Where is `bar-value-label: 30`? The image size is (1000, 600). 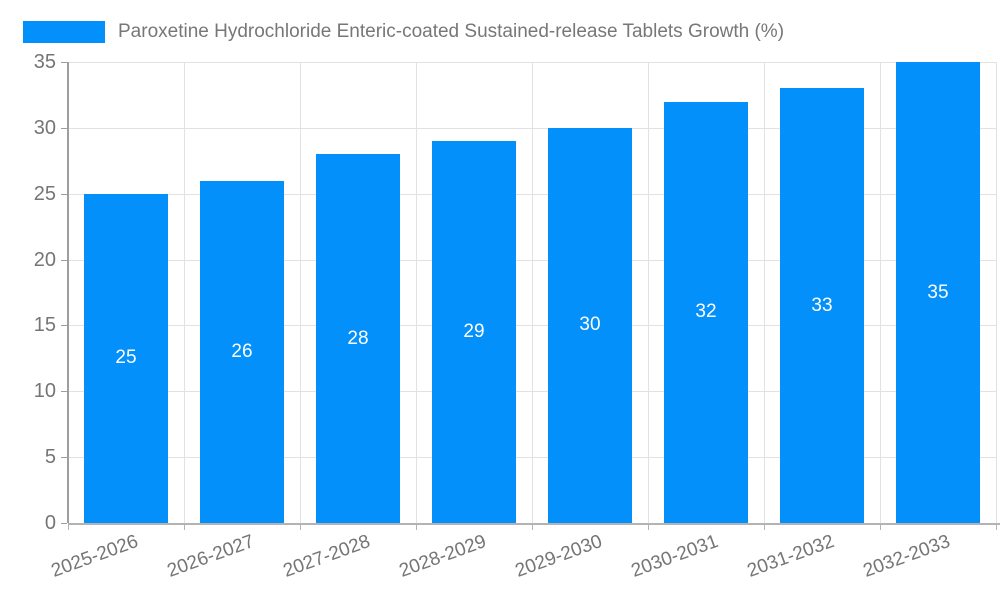 bar-value-label: 30 is located at coordinates (590, 325).